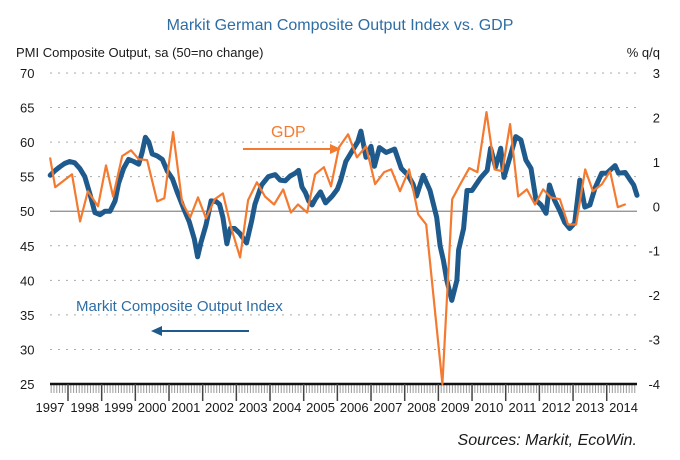 The height and width of the screenshot is (460, 680). What do you see at coordinates (643, 52) in the screenshot?
I see `right-axis-title: % q/q` at bounding box center [643, 52].